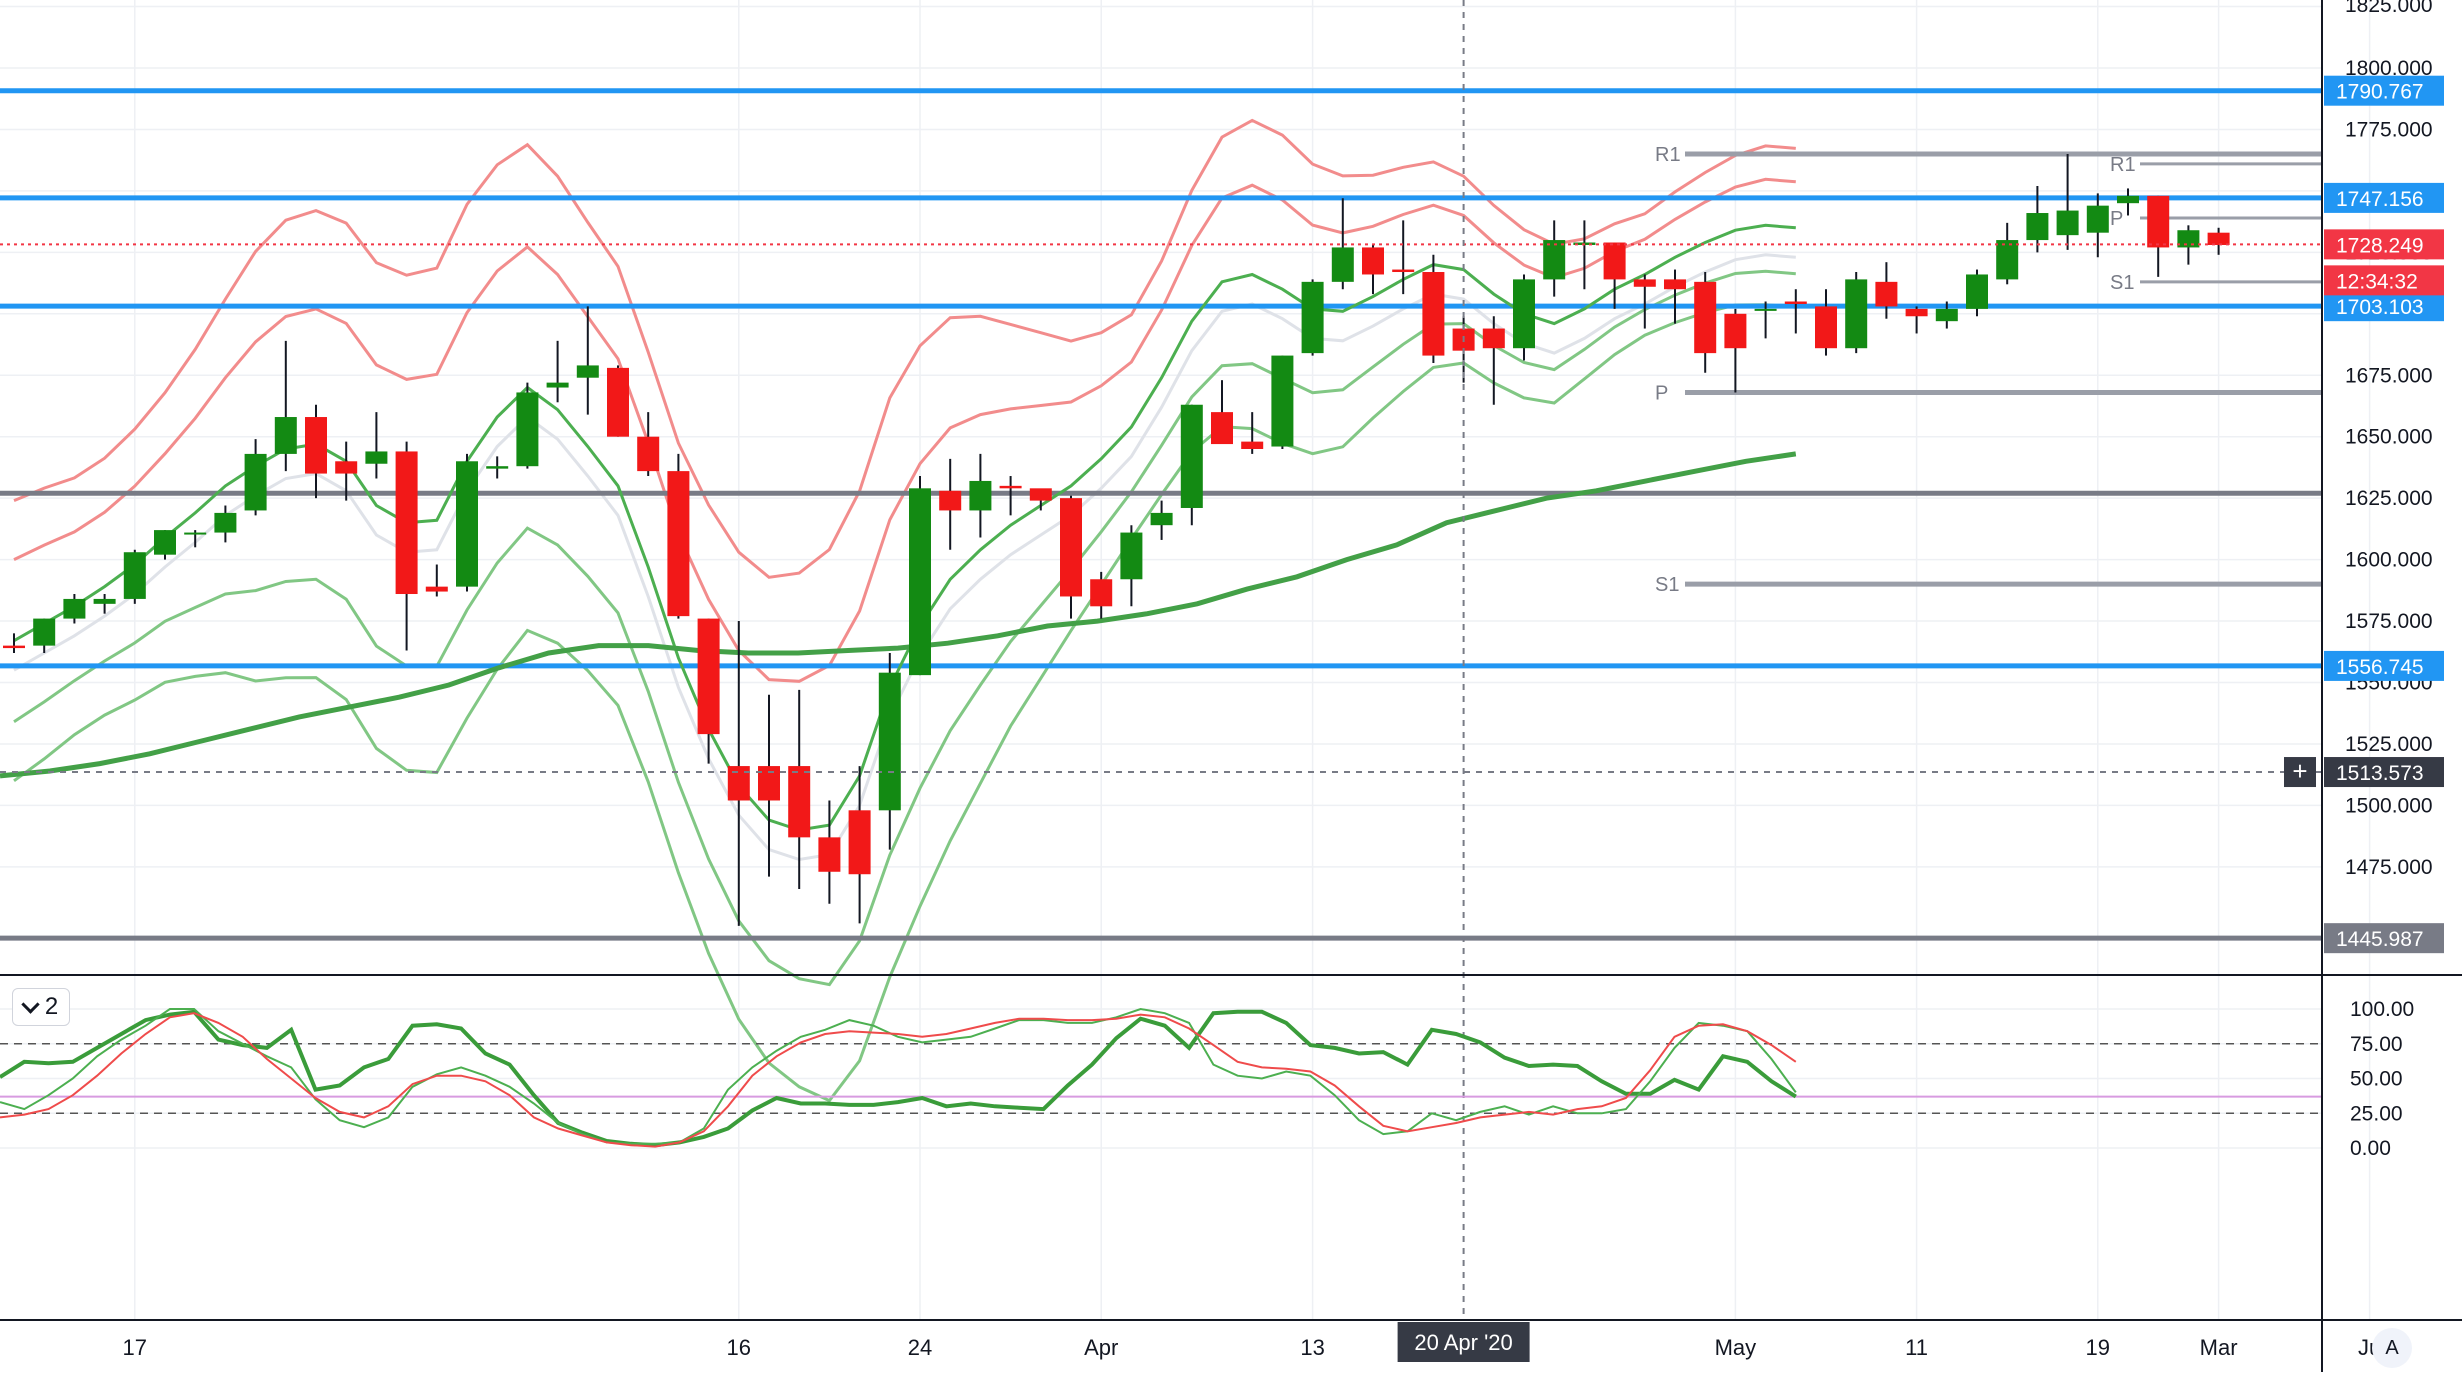 The height and width of the screenshot is (1377, 2462). I want to click on price-tick-label: 1600.000, so click(2389, 560).